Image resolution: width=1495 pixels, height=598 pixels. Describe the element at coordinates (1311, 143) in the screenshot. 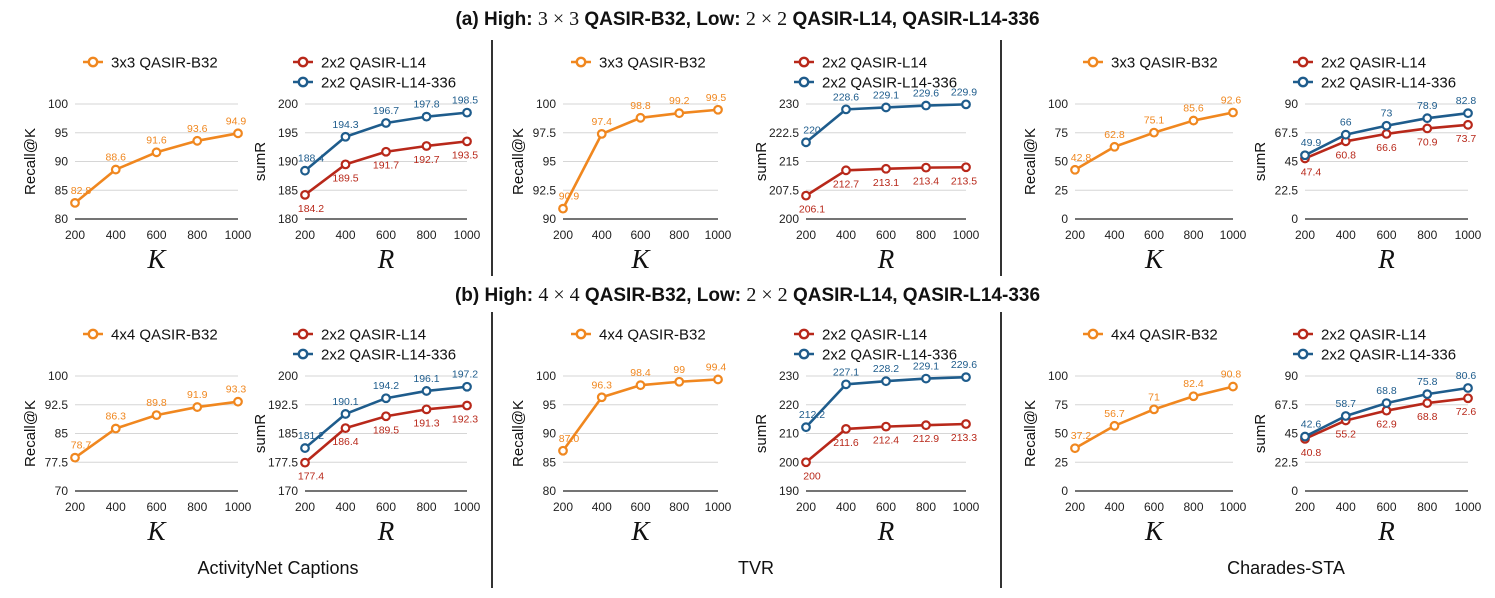

I see `a-cha-r-series-1-label-0: 49.9` at that location.